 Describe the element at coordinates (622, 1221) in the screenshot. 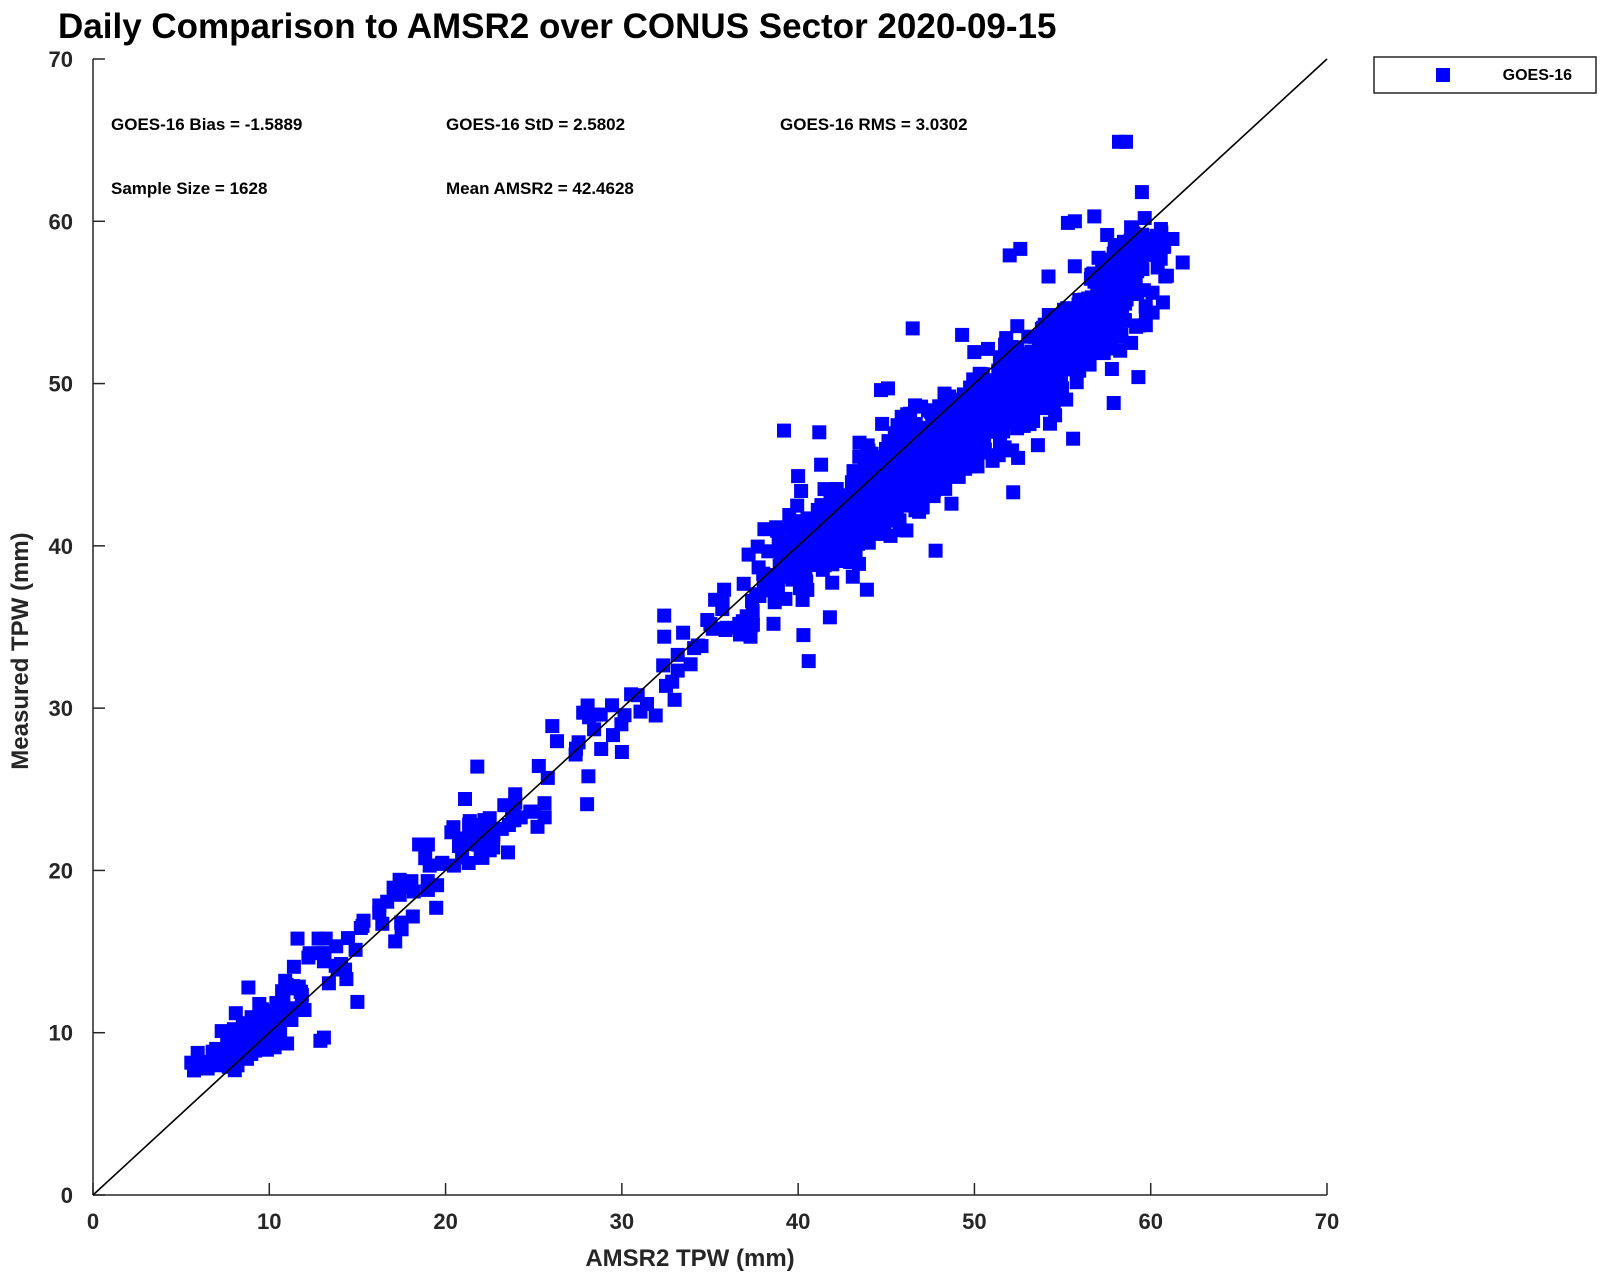

I see `x-tick-label: 30` at that location.